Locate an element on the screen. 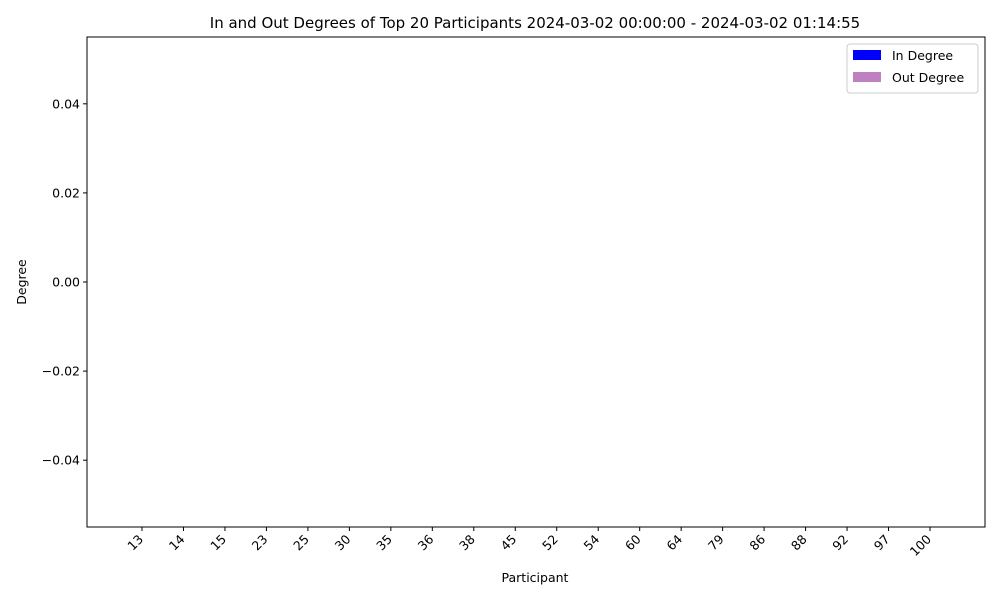 The width and height of the screenshot is (1000, 600). y-tick-label: 0.02 is located at coordinates (66, 192).